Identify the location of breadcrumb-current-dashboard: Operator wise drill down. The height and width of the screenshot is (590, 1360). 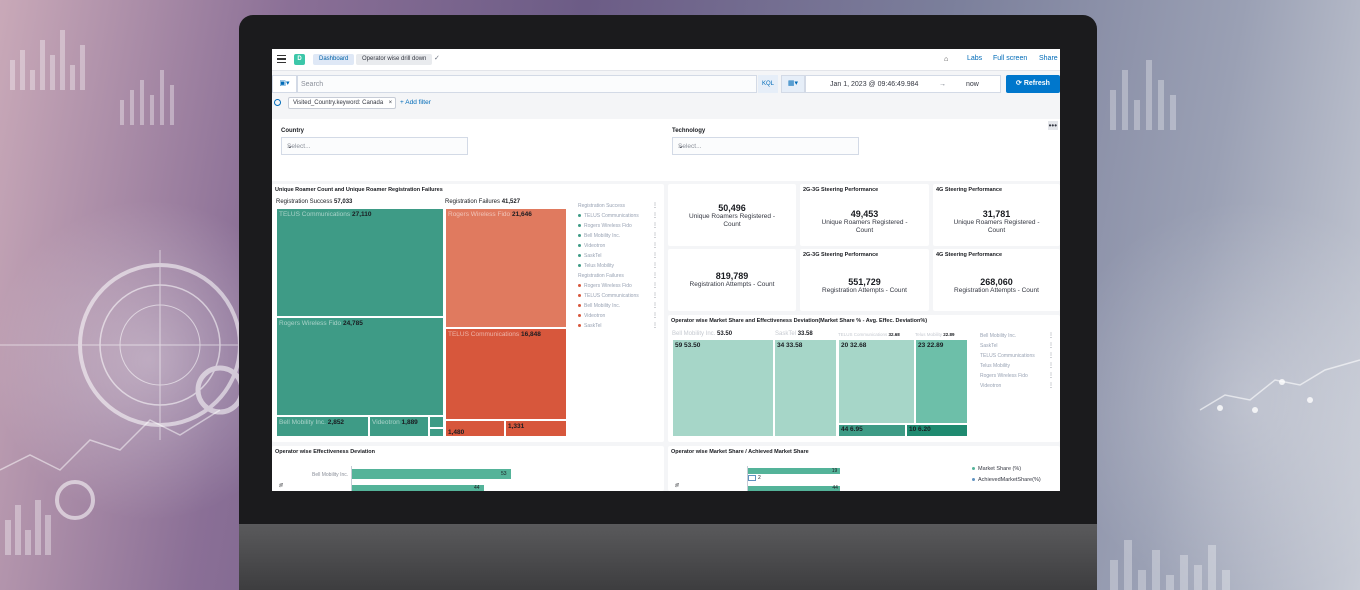
(394, 59).